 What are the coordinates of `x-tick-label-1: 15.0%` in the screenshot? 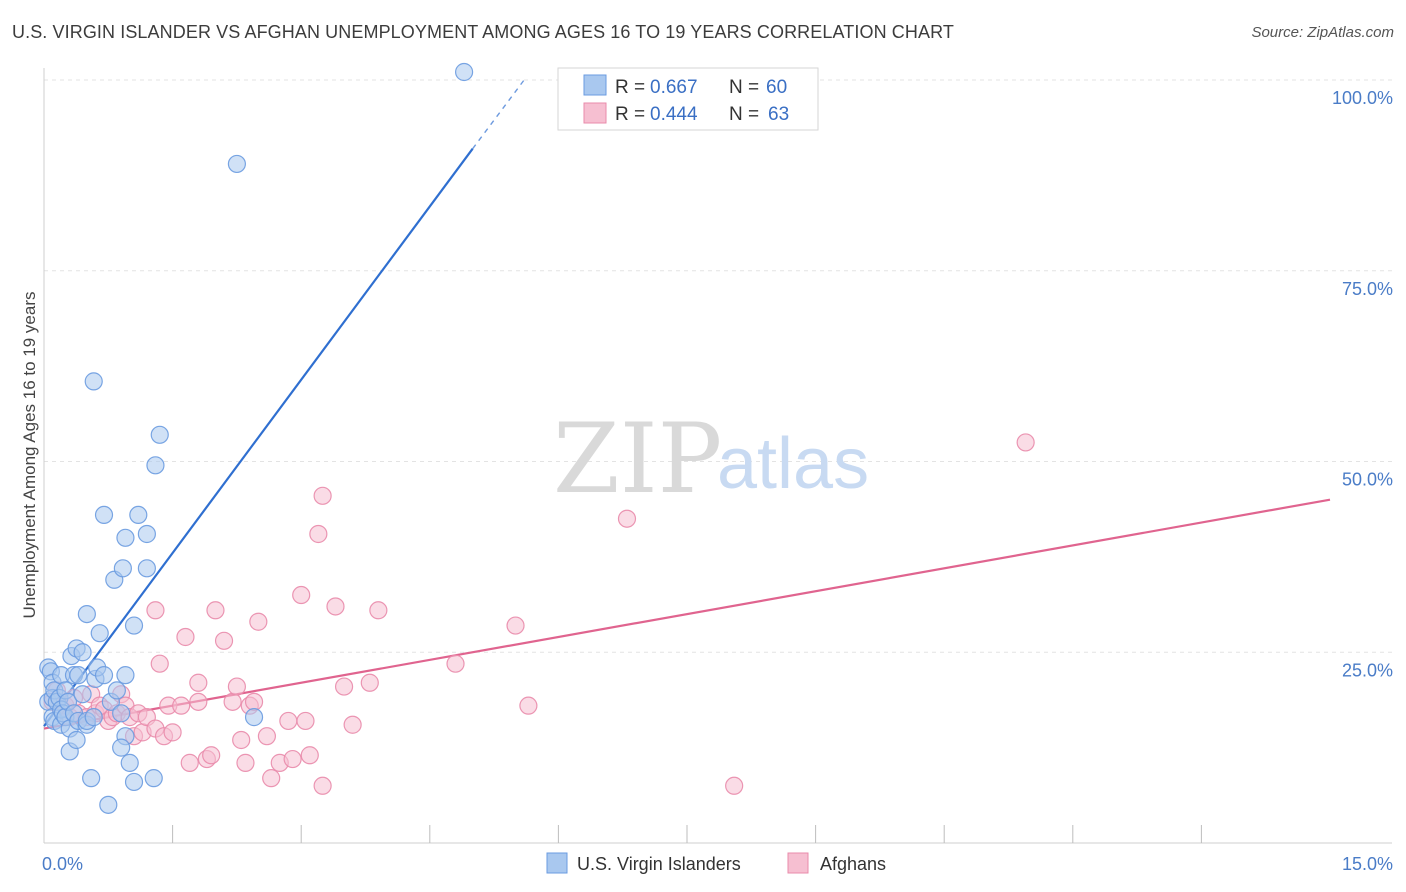 It's located at (1367, 864).